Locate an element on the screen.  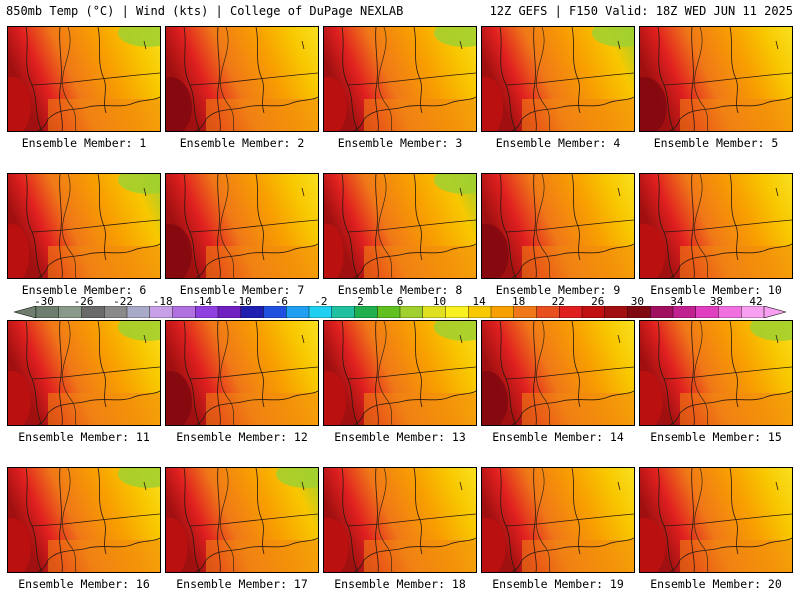
colorbar-tick-label: 30 is located at coordinates (637, 301).